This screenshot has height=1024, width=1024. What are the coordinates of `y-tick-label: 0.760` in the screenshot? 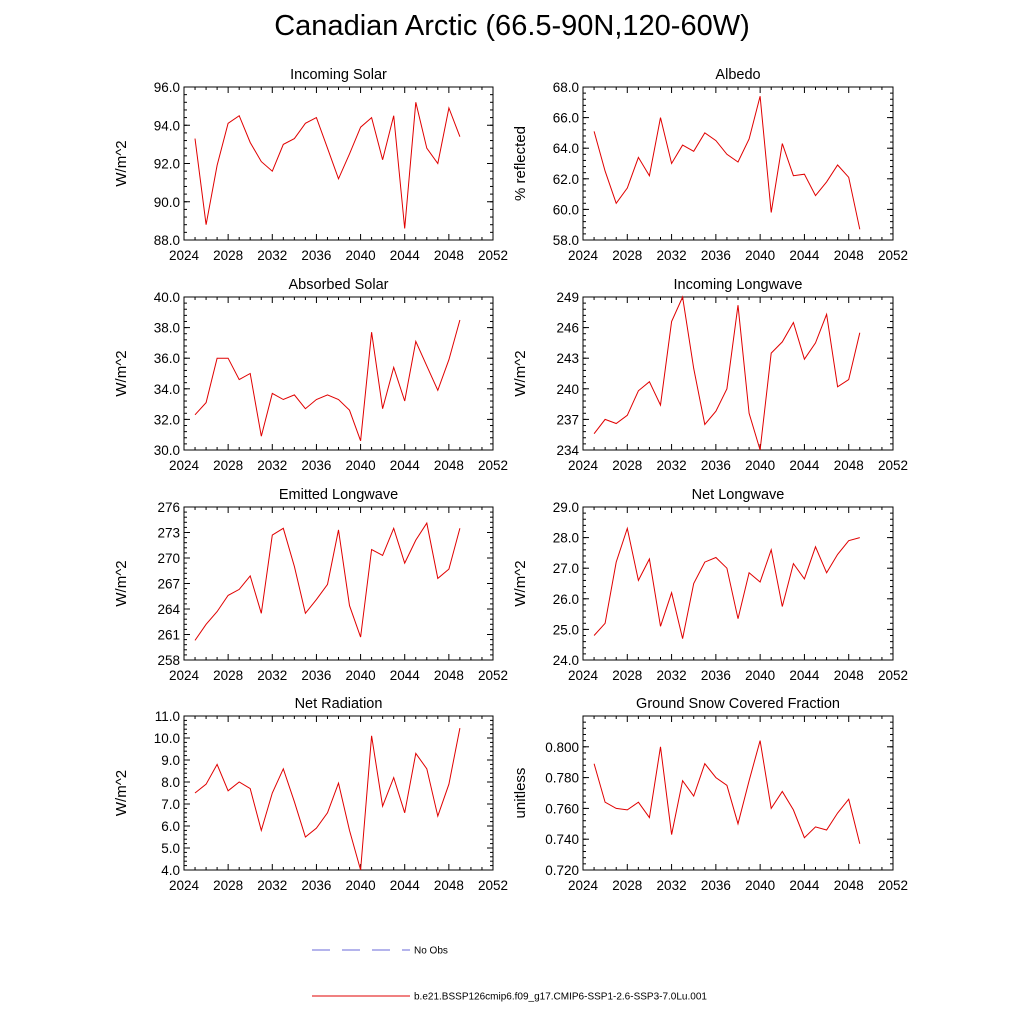 It's located at (562, 808).